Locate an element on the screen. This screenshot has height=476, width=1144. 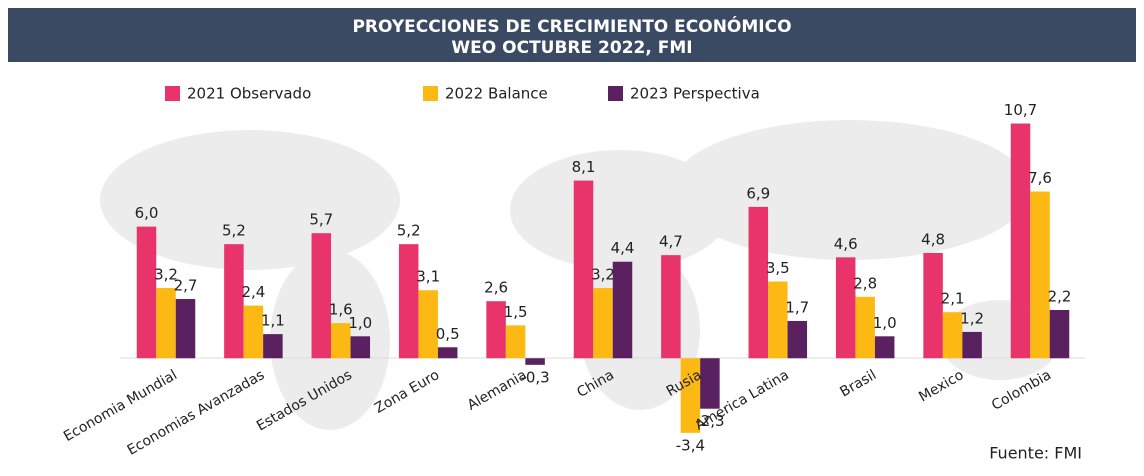
value-label: 2,7 is located at coordinates (186, 286).